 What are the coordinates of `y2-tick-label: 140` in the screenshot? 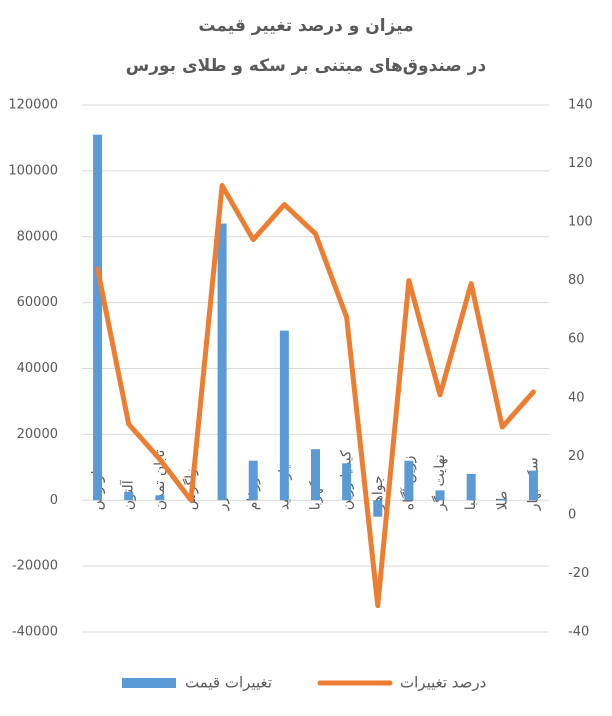 It's located at (580, 105).